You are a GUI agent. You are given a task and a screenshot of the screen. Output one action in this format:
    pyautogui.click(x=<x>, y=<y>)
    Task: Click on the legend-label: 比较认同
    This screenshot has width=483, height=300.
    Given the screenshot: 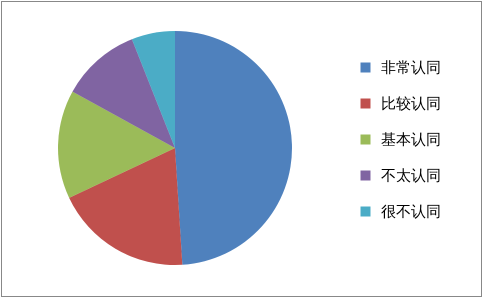 What is the action you would take?
    pyautogui.click(x=411, y=103)
    